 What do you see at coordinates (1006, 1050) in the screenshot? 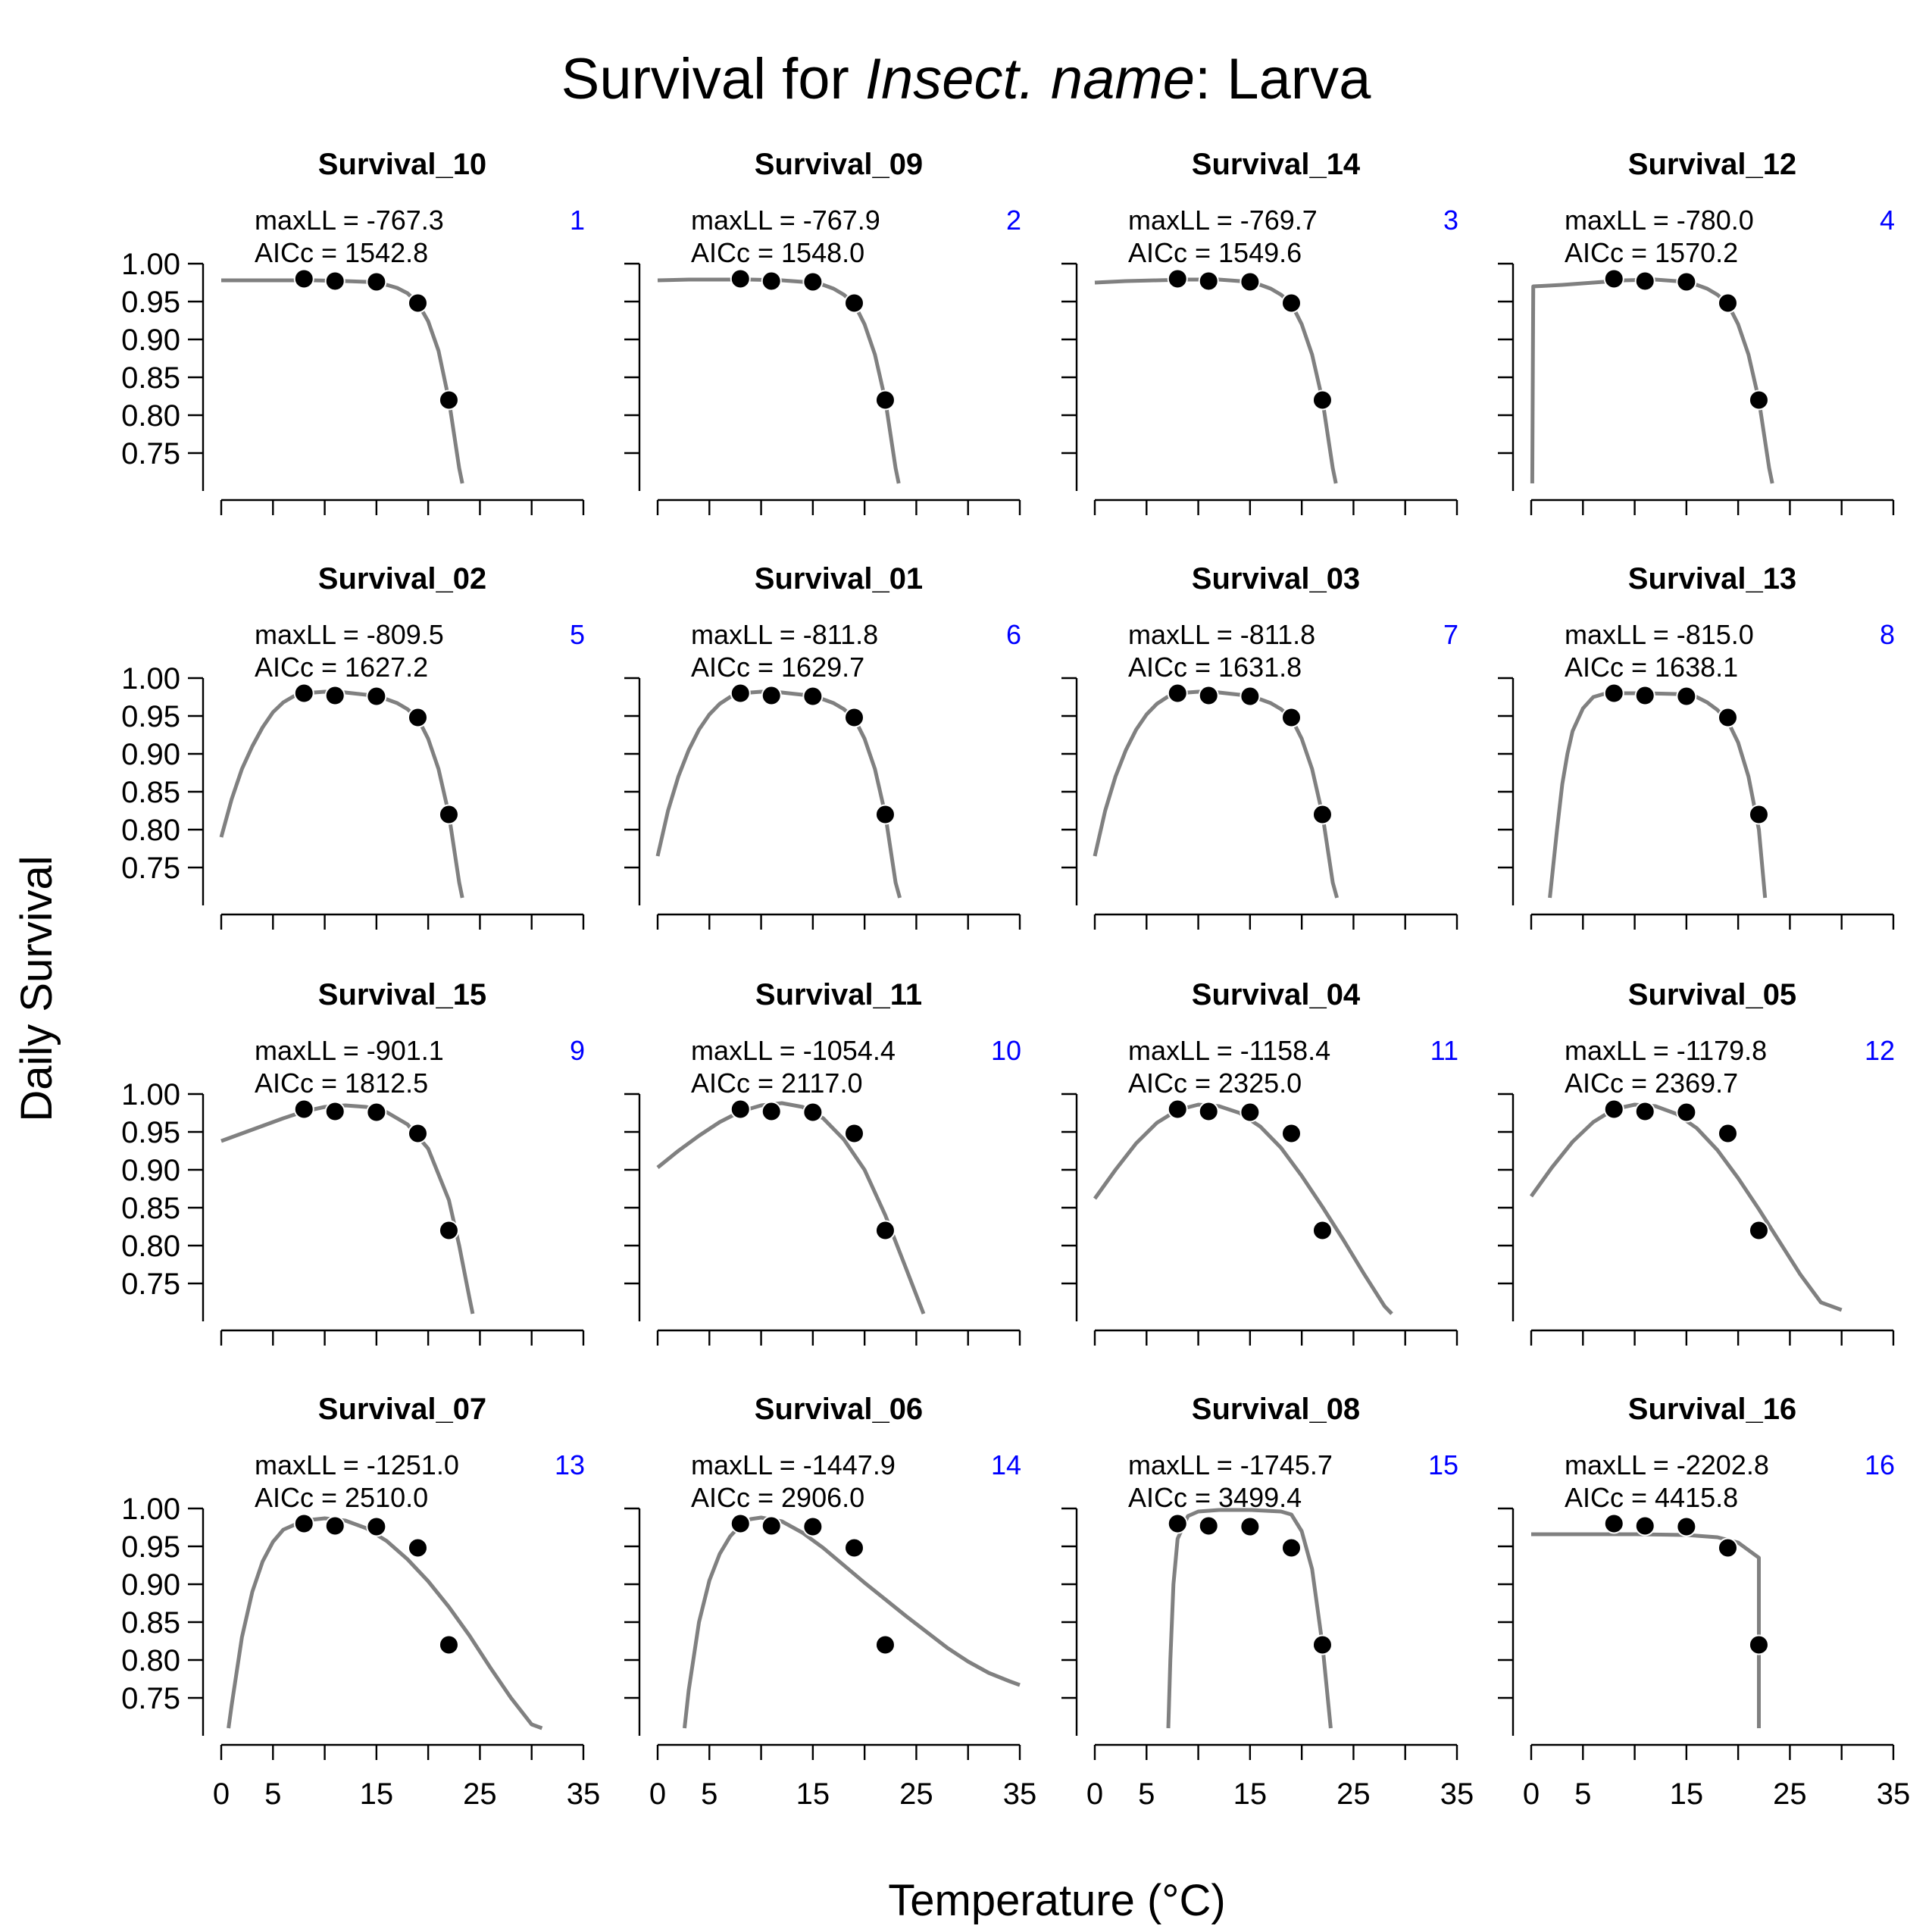
I see `panel-rank: 10` at bounding box center [1006, 1050].